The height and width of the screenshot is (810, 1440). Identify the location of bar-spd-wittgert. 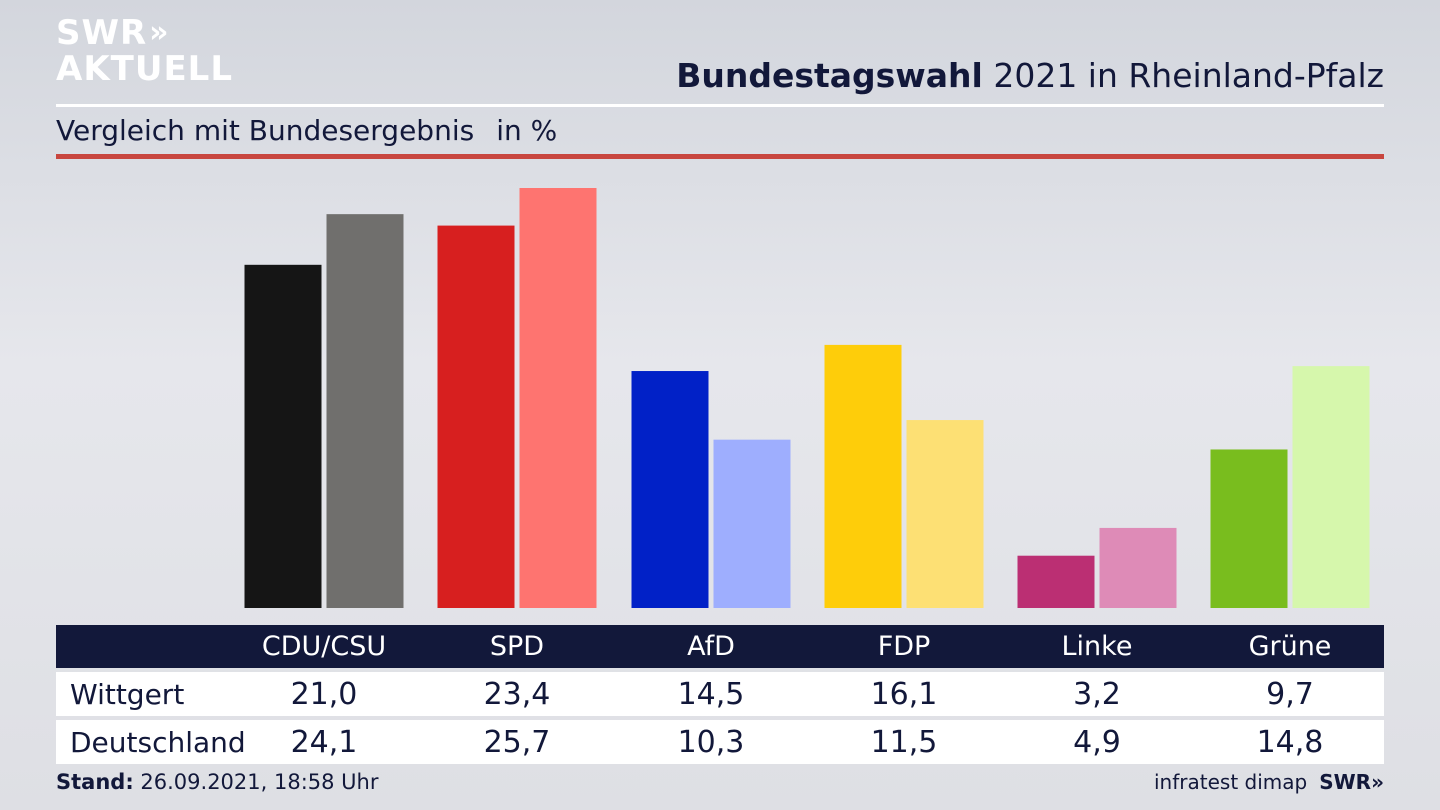
(476, 416).